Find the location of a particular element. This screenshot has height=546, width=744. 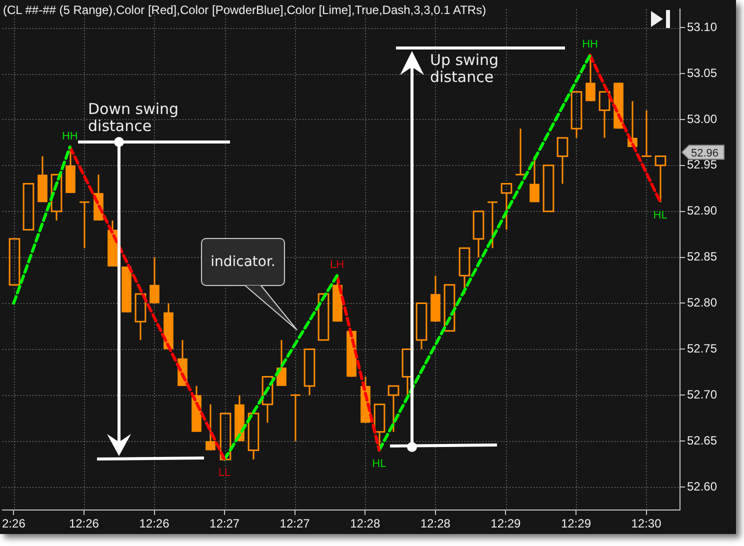

y-tick-label: 52.65 is located at coordinates (702, 440).